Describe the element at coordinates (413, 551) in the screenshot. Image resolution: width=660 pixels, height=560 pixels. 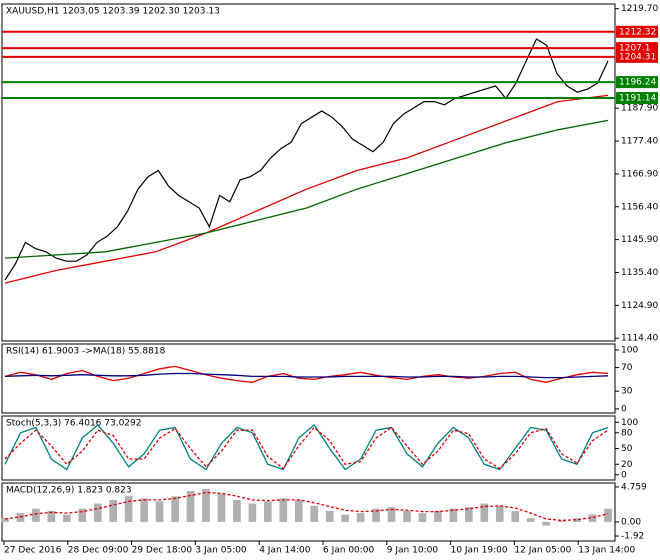
I see `x-tick-label: 9 Jan 10:00` at that location.